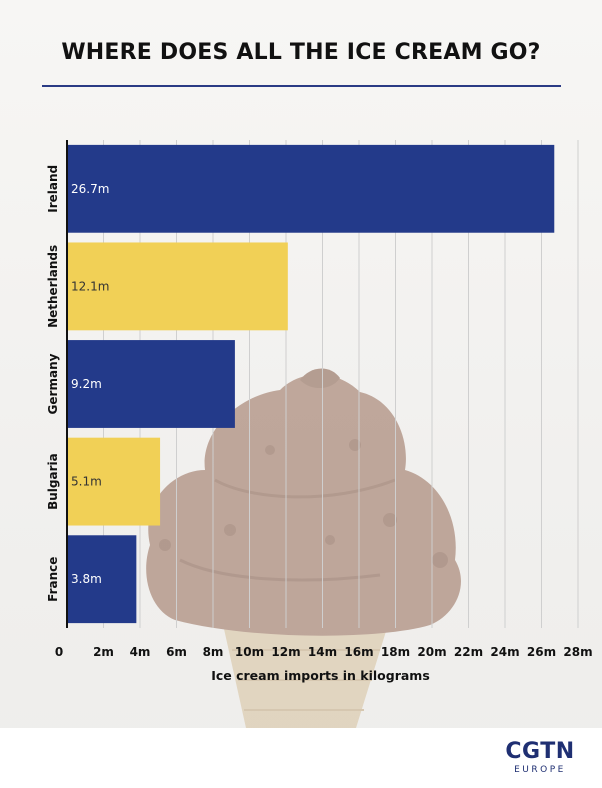 This screenshot has height=788, width=602. Describe the element at coordinates (114, 481) in the screenshot. I see `bar-bulgaria` at that location.